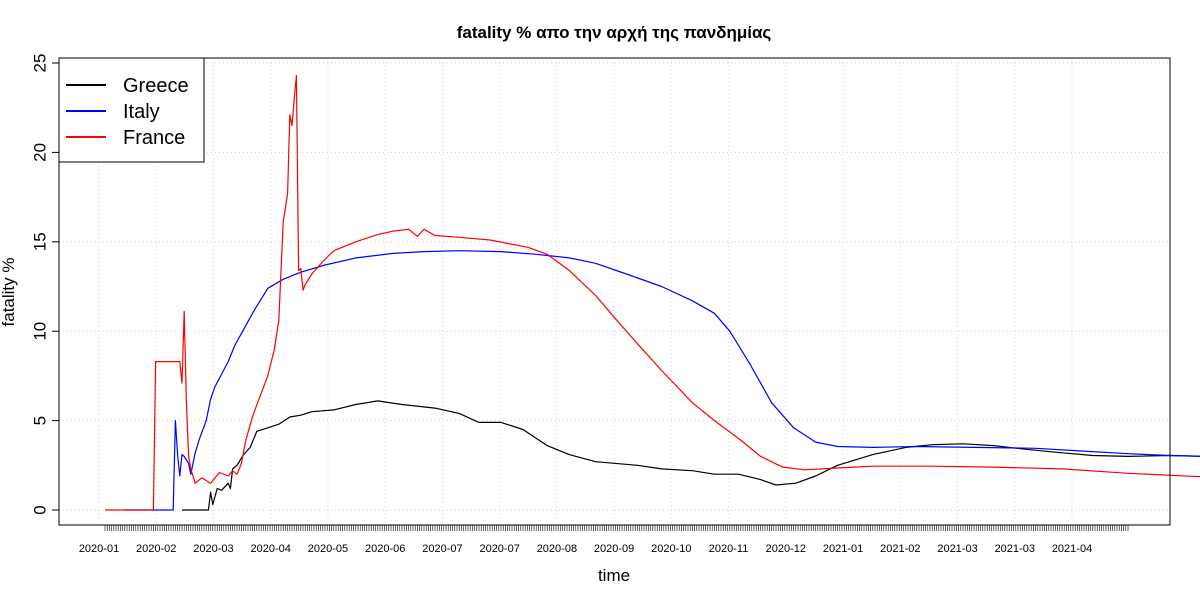  Describe the element at coordinates (39, 331) in the screenshot. I see `y-tick-label: 10` at that location.